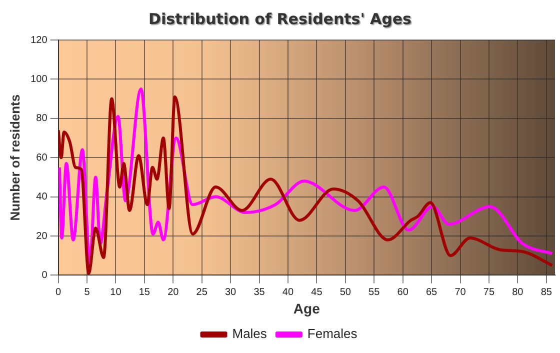  What do you see at coordinates (14, 157) in the screenshot?
I see `y-axis-title: Number of residents` at bounding box center [14, 157].